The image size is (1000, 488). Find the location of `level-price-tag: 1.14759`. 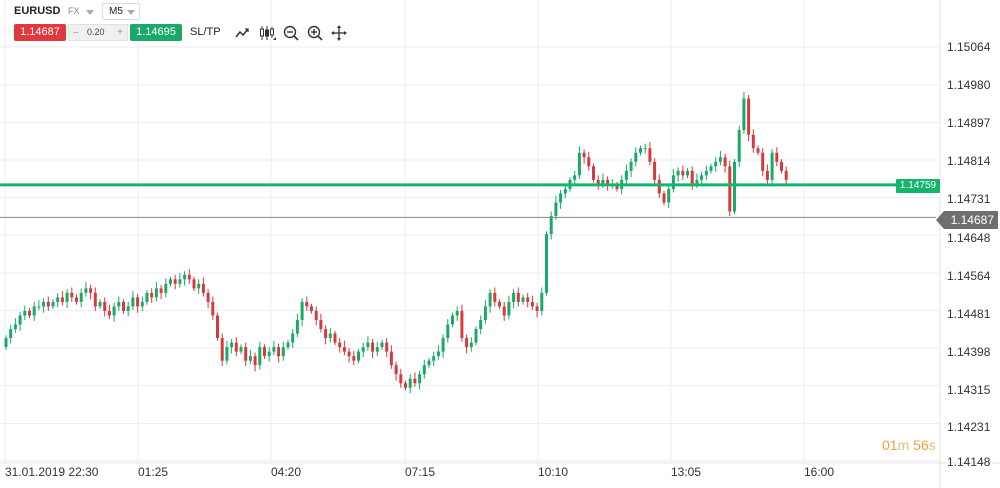

level-price-tag: 1.14759 is located at coordinates (918, 186).